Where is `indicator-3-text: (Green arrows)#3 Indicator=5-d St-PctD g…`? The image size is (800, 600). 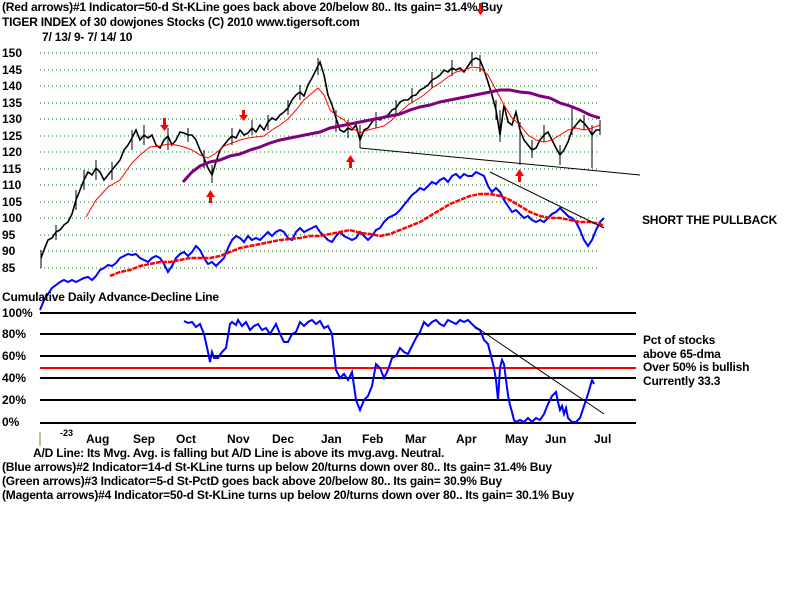
indicator-3-text: (Green arrows)#3 Indicator=5-d St-PctD g… is located at coordinates (252, 481).